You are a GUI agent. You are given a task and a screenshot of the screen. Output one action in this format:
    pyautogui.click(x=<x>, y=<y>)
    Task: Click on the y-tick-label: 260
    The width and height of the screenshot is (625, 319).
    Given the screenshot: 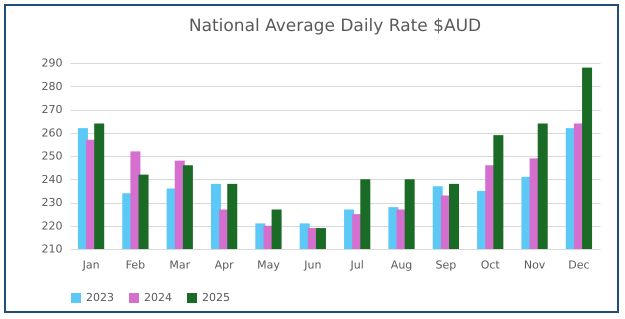 What is the action you would take?
    pyautogui.click(x=52, y=133)
    